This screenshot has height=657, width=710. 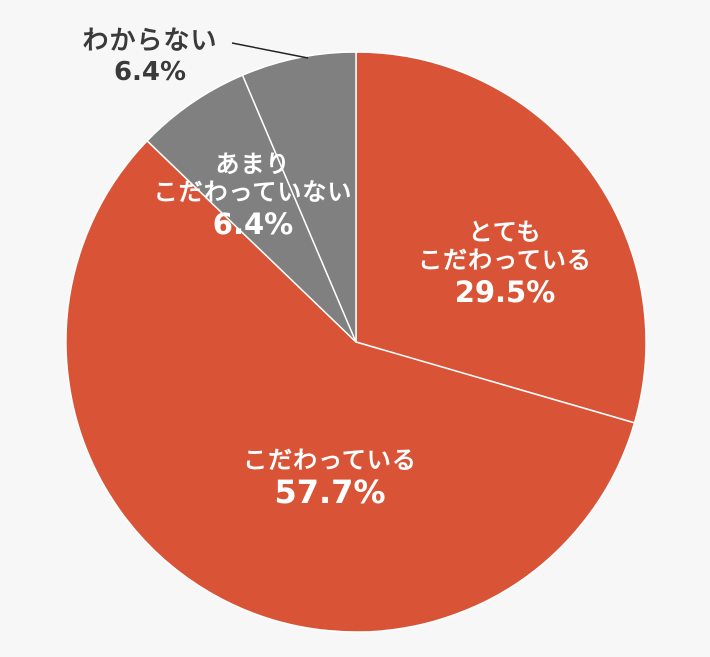 What do you see at coordinates (150, 41) in the screenshot?
I see `slice-label-text: わからない` at bounding box center [150, 41].